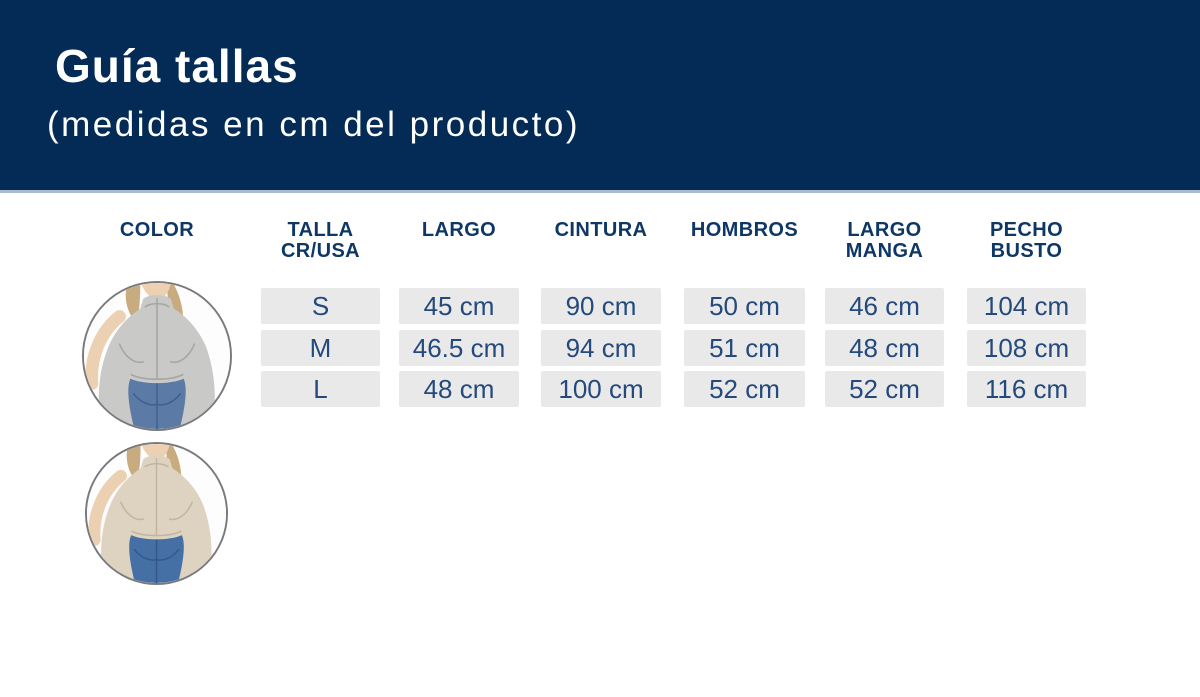 The width and height of the screenshot is (1200, 697). What do you see at coordinates (313, 124) in the screenshot?
I see `page-subtitle: (medidas en cm del producto)` at bounding box center [313, 124].